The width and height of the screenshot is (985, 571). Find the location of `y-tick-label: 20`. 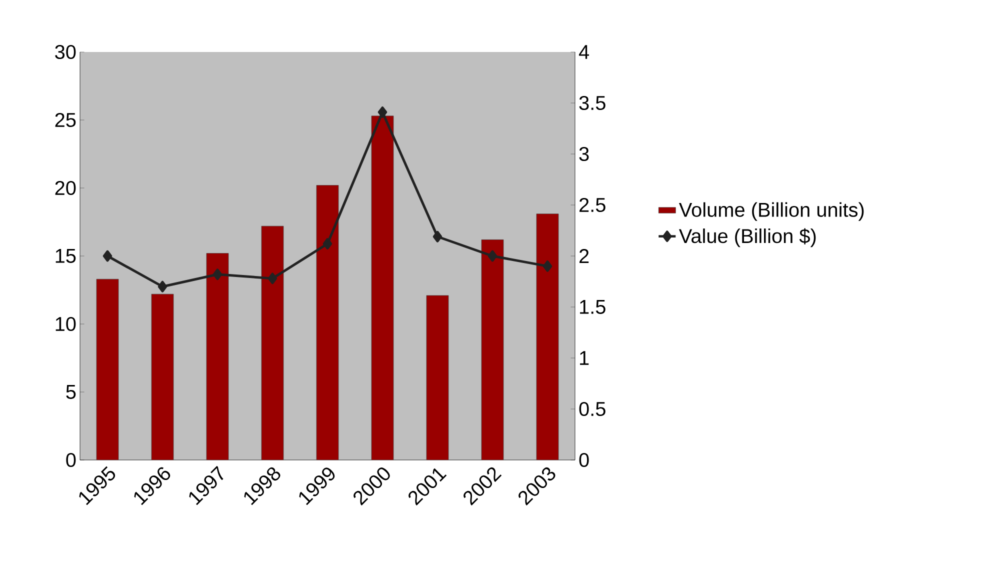

y-tick-label: 20 is located at coordinates (65, 188).